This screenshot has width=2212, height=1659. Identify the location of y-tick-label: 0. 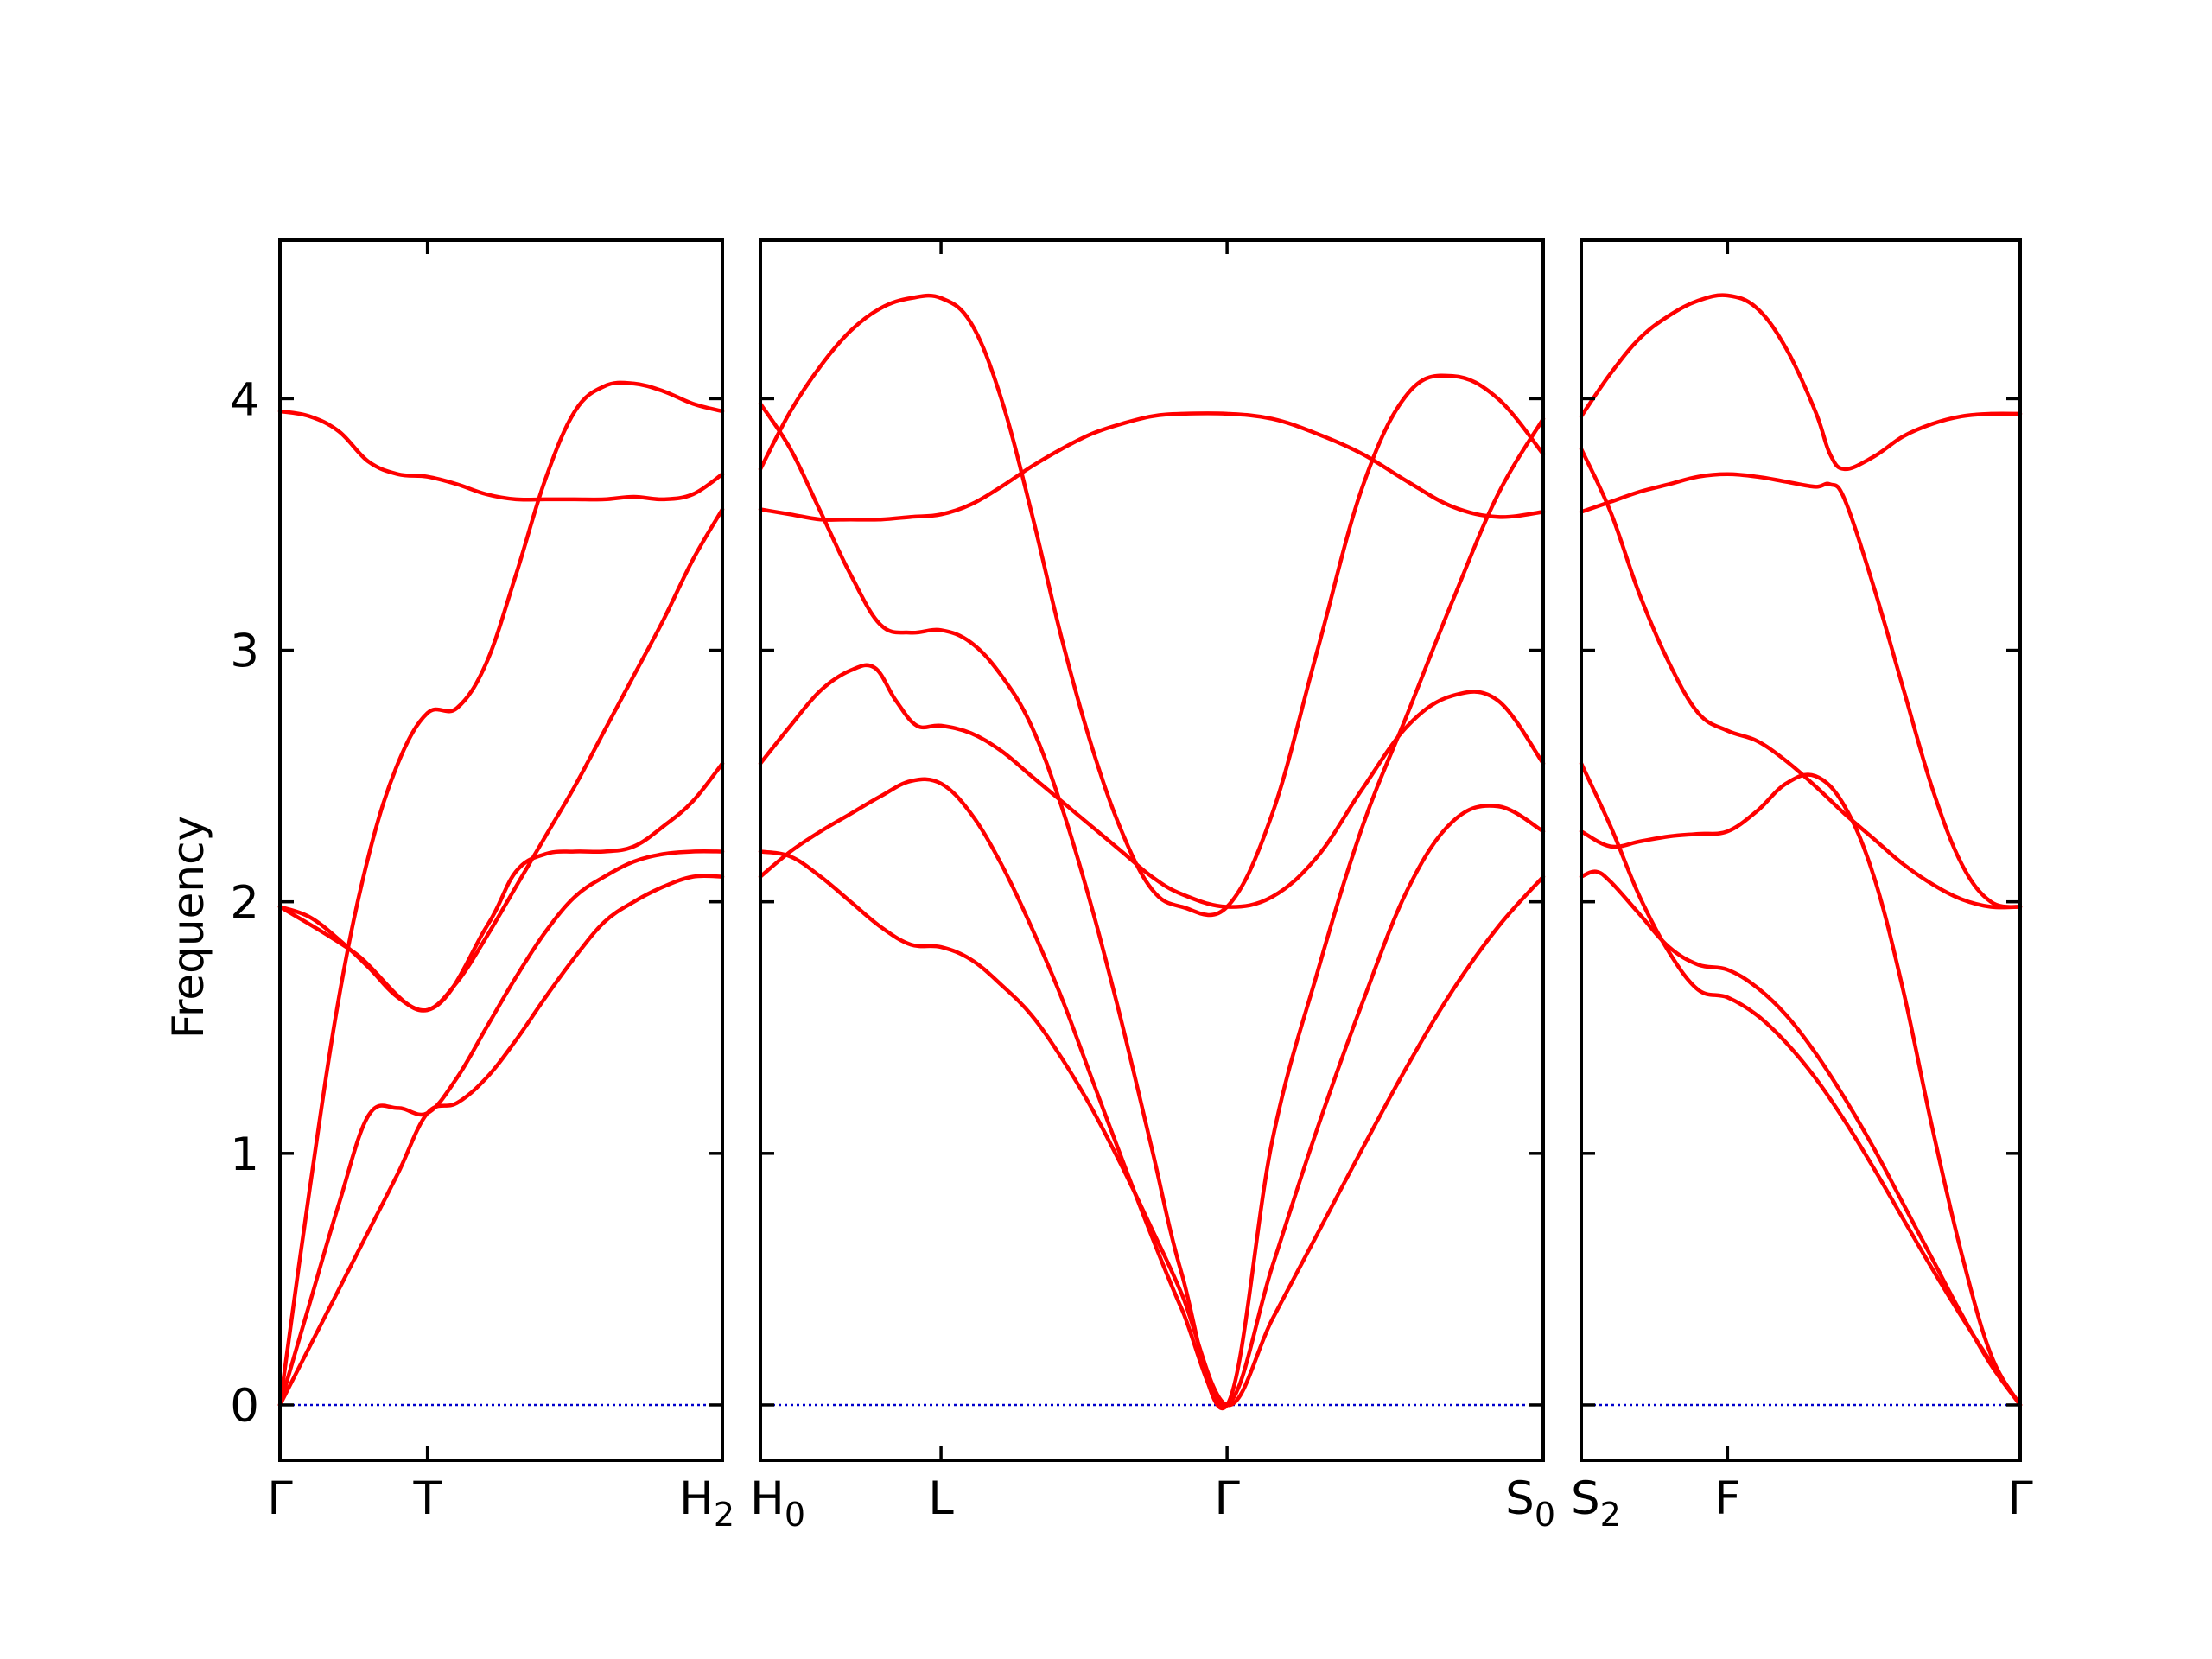
(244, 1406).